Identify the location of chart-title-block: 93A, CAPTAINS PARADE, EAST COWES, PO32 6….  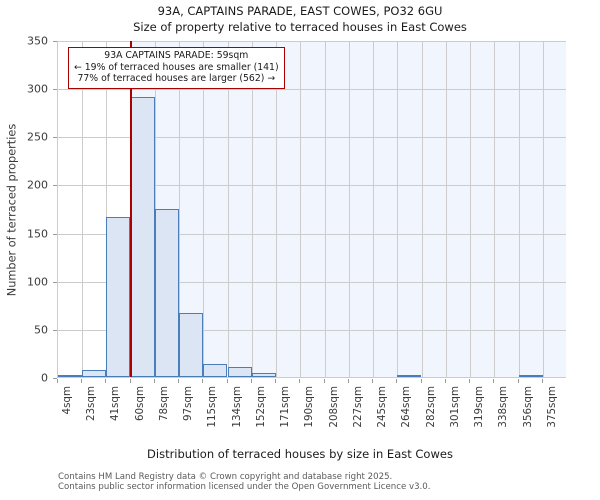
(300, 19).